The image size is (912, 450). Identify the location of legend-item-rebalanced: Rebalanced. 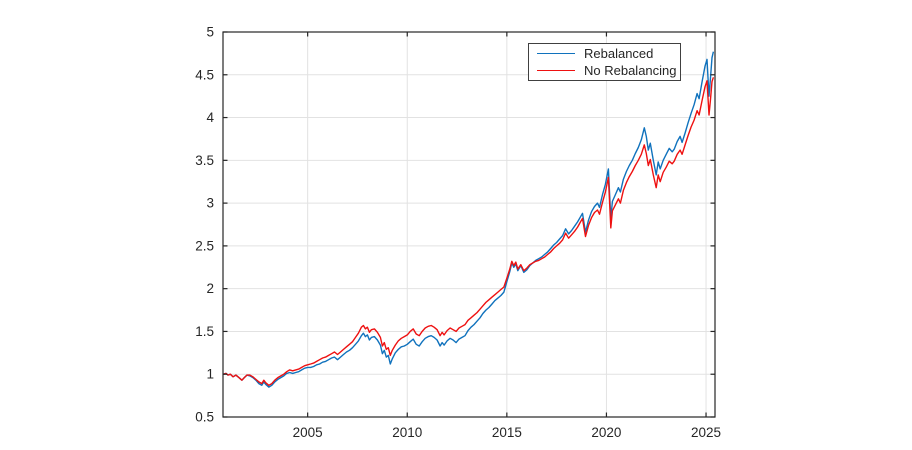
(604, 53).